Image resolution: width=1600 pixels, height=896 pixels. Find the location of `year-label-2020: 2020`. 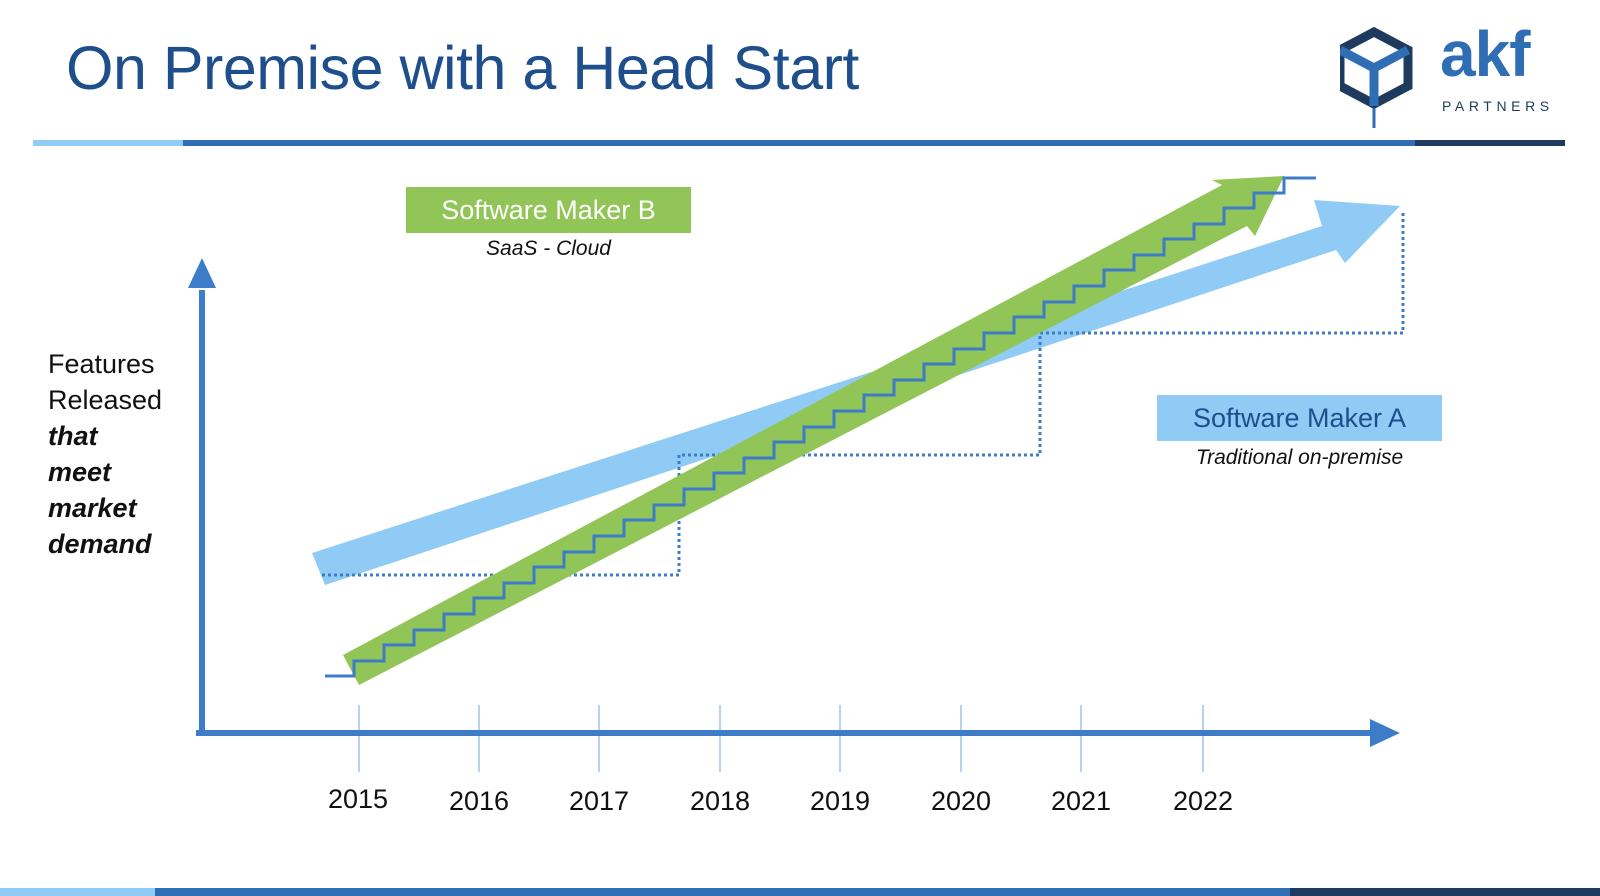

year-label-2020: 2020 is located at coordinates (961, 801).